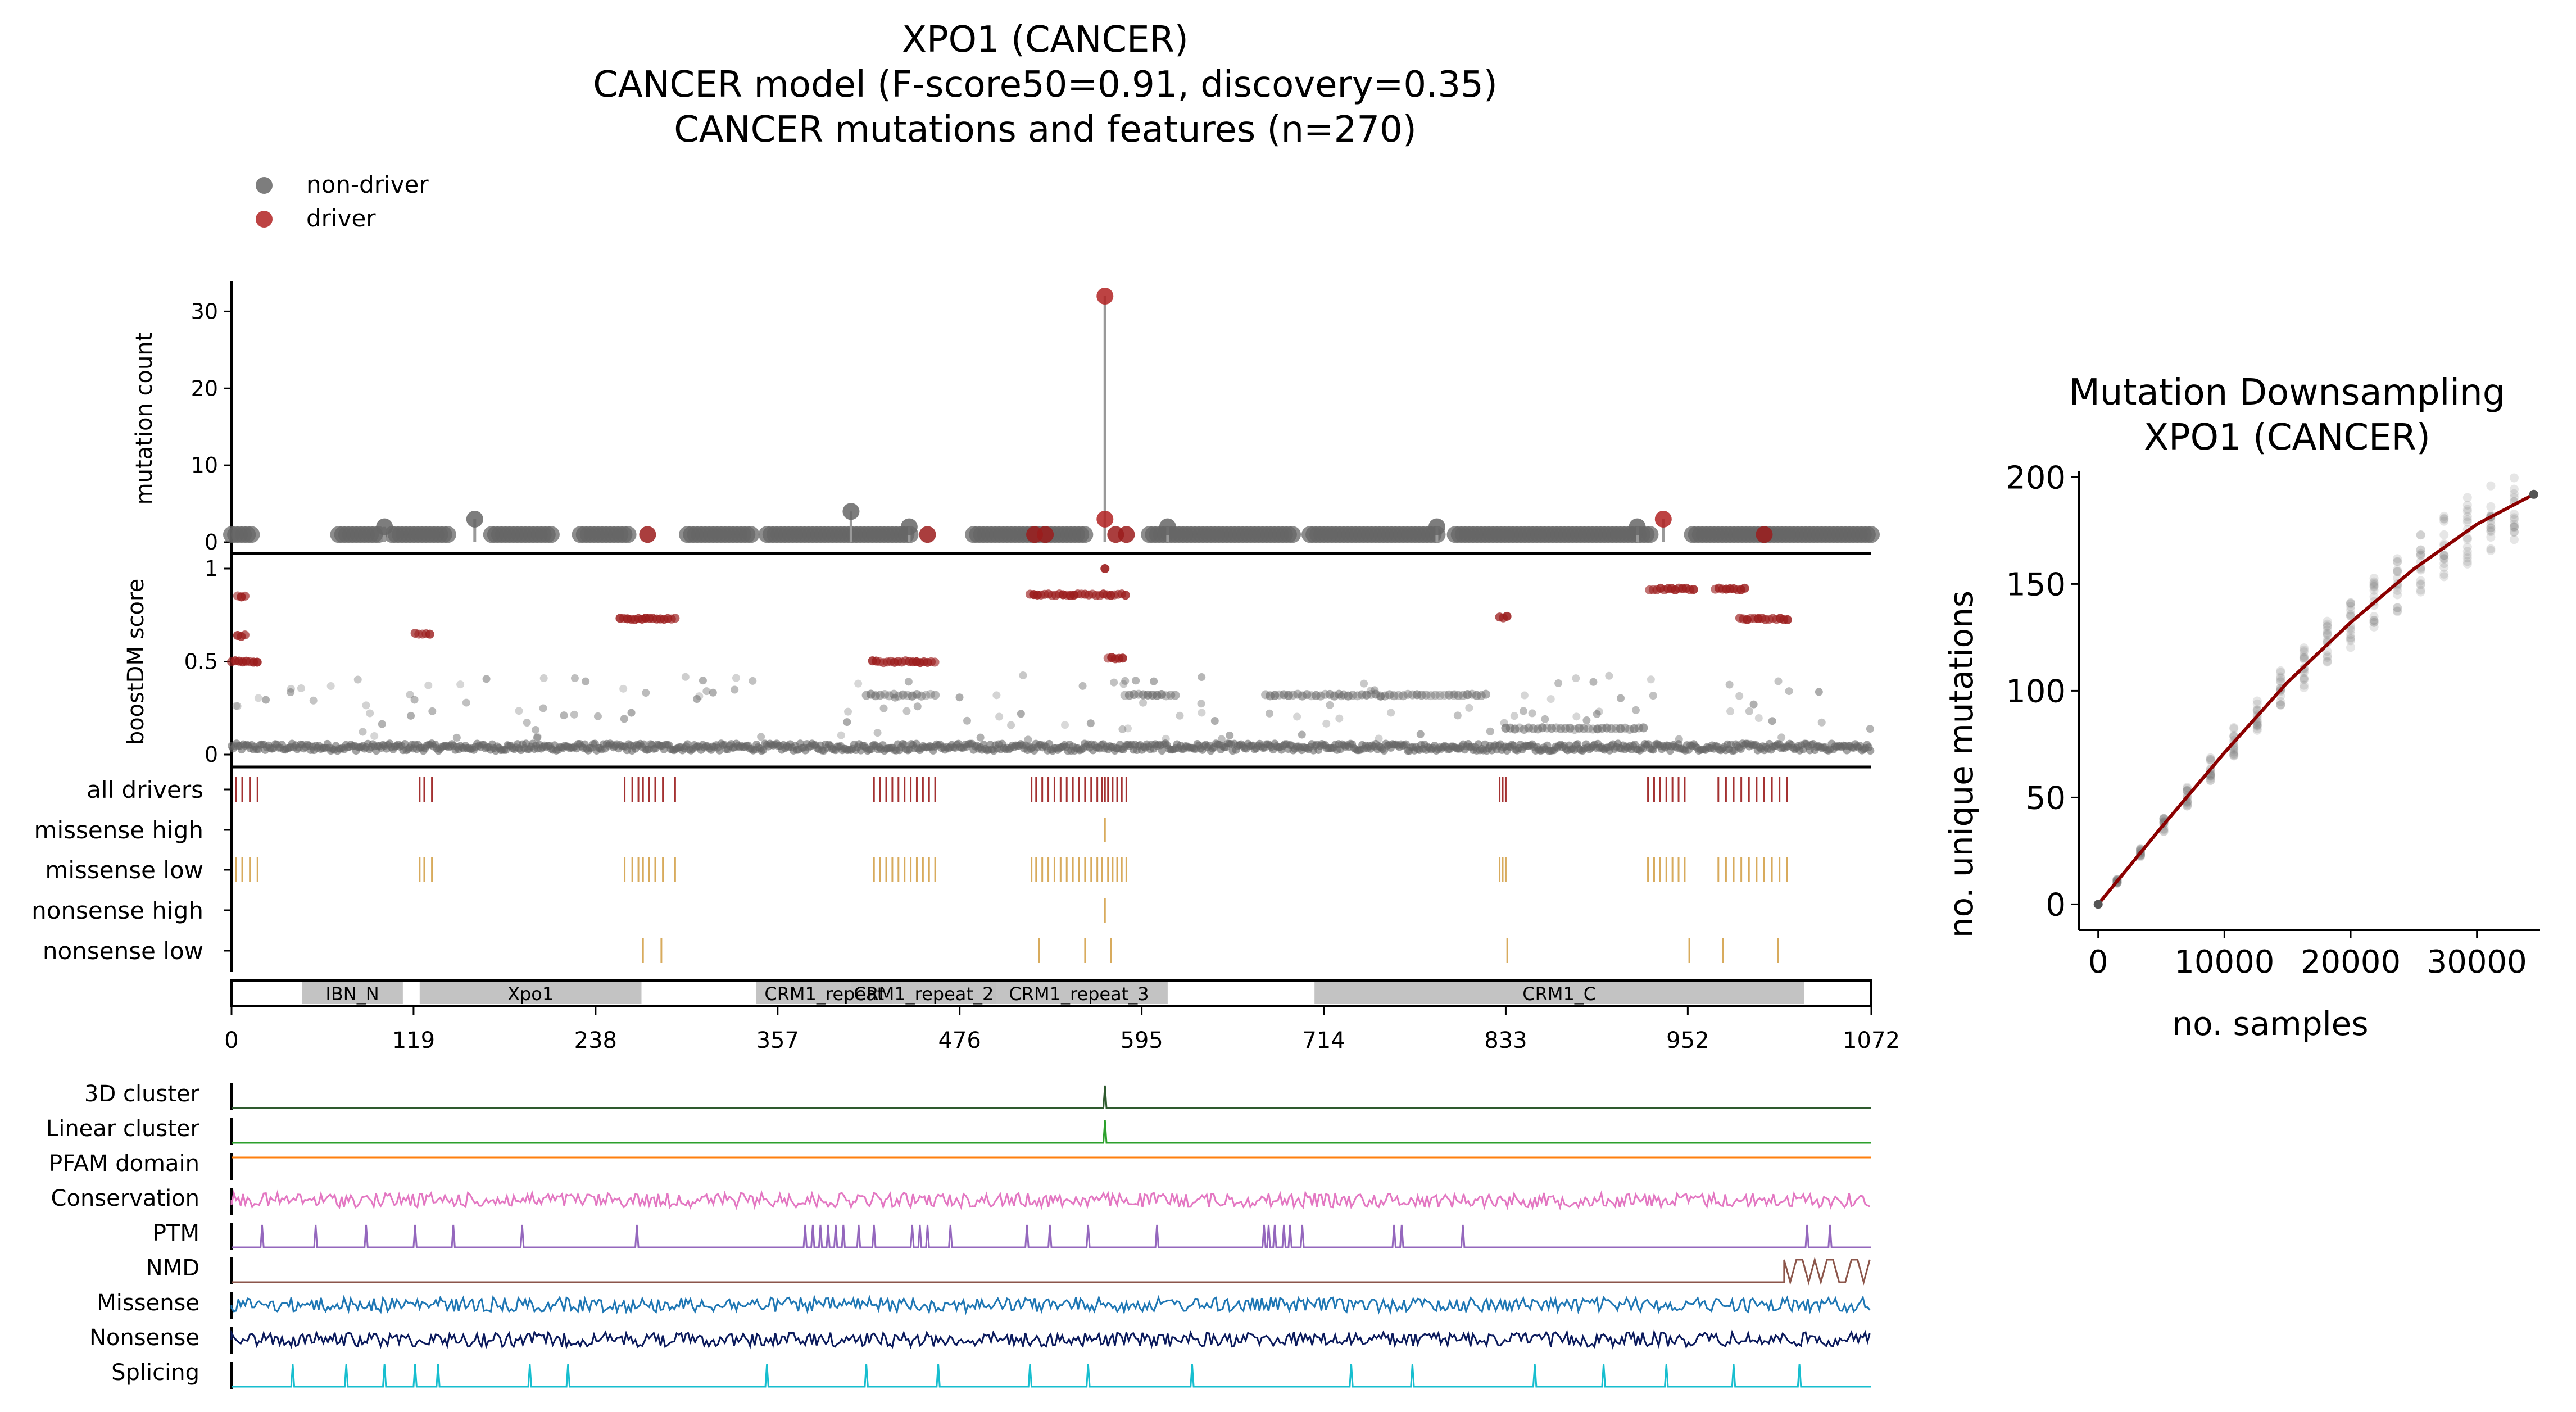 This screenshot has height=1412, width=2576. What do you see at coordinates (1035, 418) in the screenshot?
I see `lollipop-panel: 0 10 20 30` at bounding box center [1035, 418].